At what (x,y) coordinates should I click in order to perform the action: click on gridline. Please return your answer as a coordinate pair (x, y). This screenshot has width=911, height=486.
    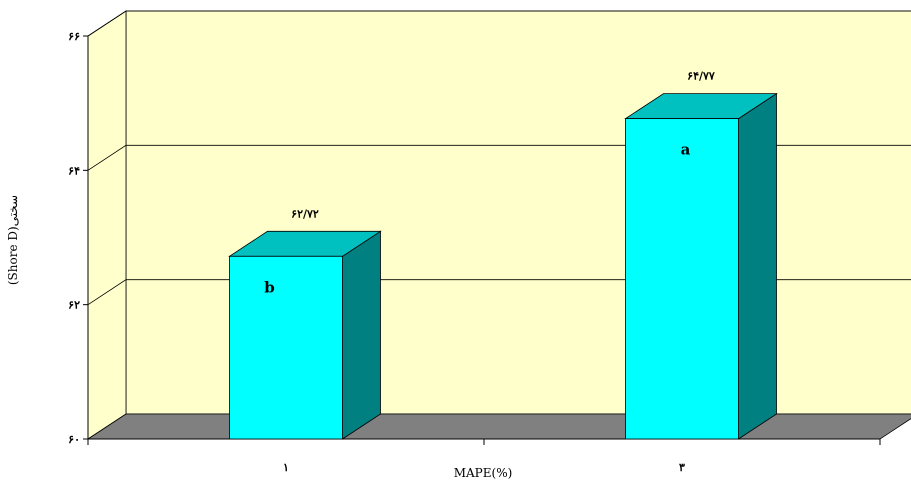
    Looking at the image, I should click on (499, 23).